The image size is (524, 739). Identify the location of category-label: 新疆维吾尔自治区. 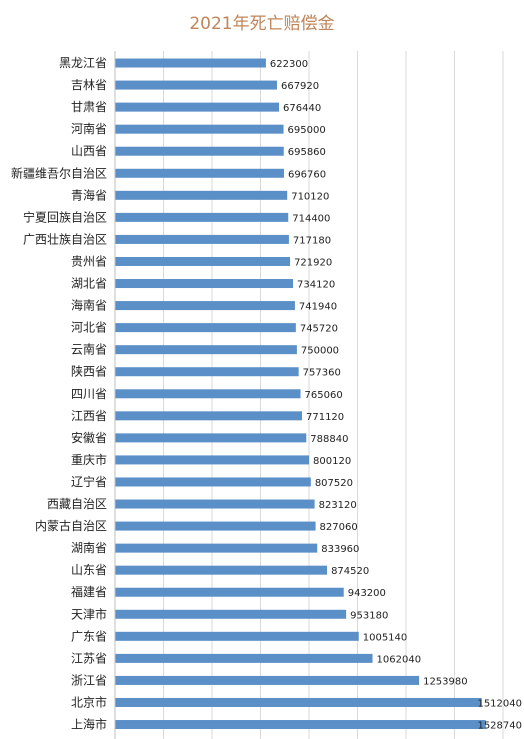
(59, 172).